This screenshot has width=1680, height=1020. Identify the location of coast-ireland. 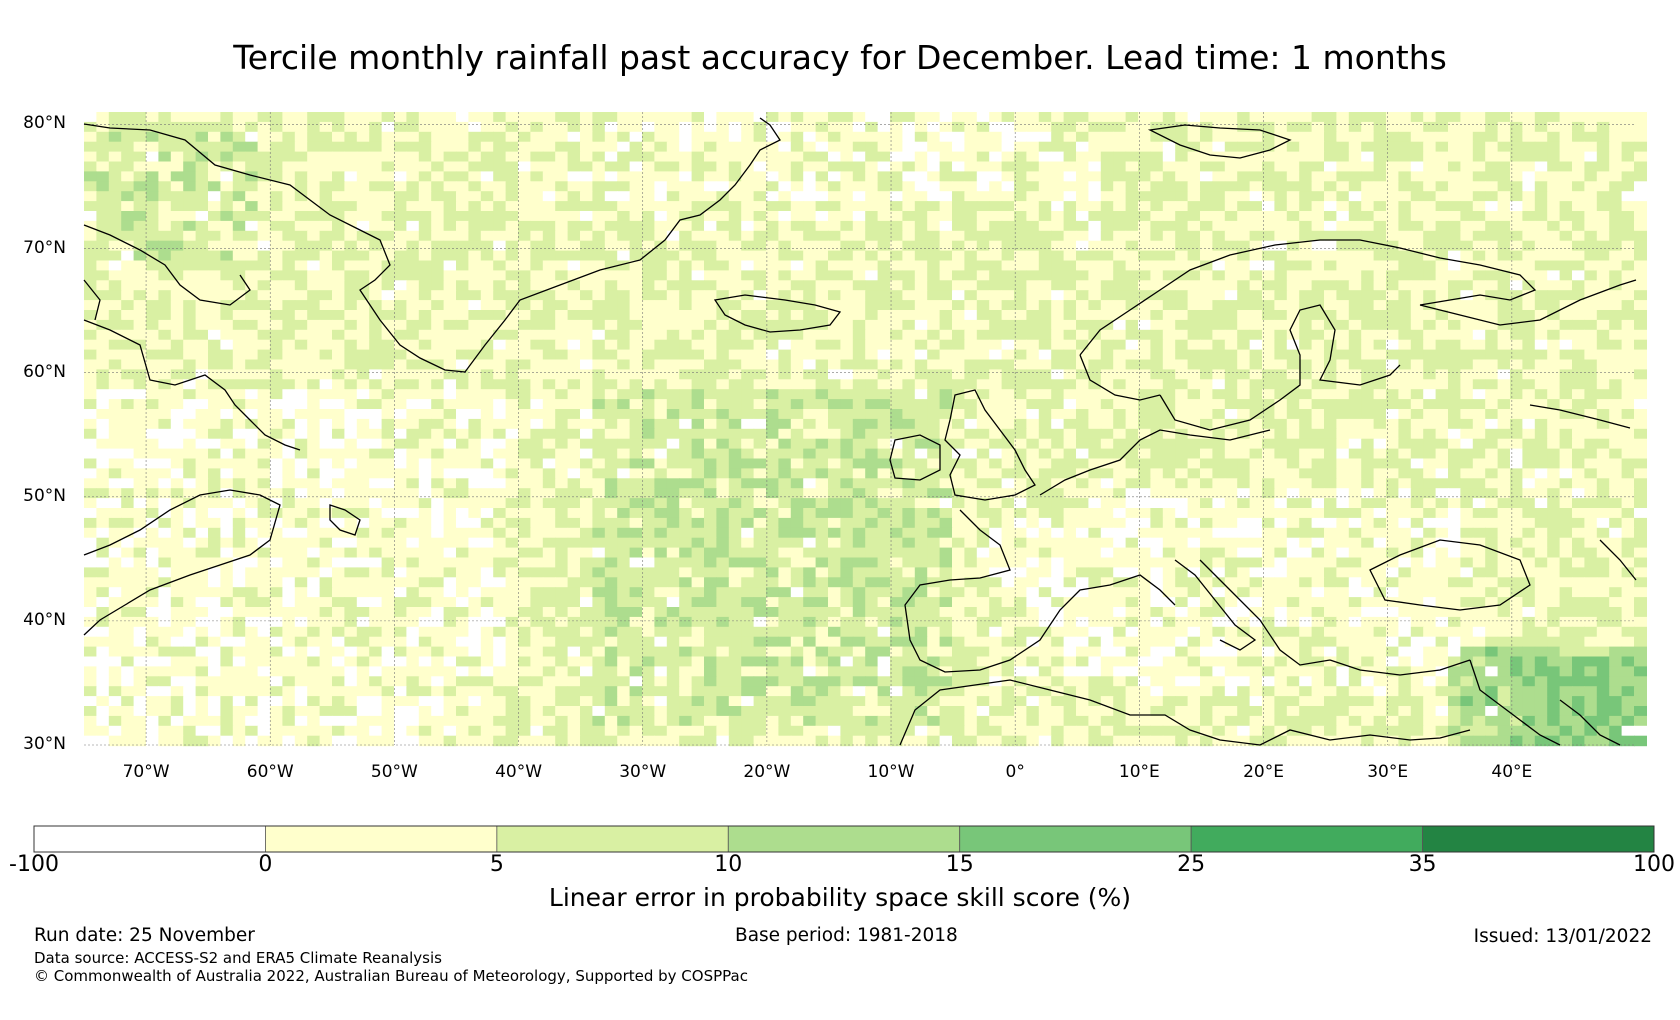
(915, 457).